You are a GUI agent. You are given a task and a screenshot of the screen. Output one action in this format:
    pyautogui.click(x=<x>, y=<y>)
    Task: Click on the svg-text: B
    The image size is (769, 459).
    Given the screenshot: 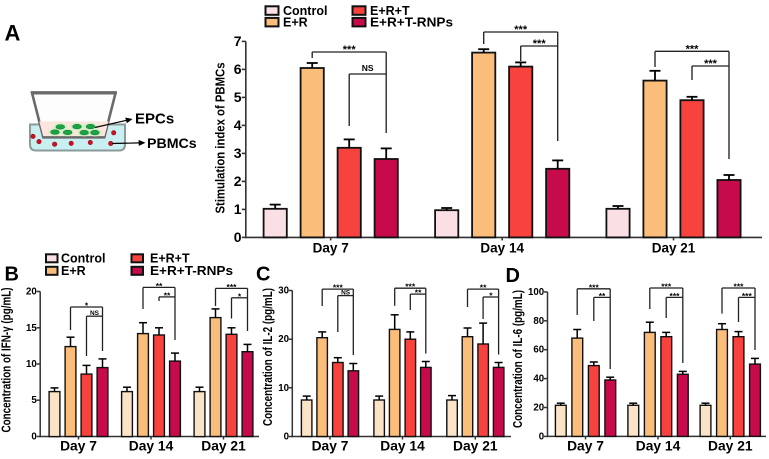 What is the action you would take?
    pyautogui.click(x=12, y=275)
    